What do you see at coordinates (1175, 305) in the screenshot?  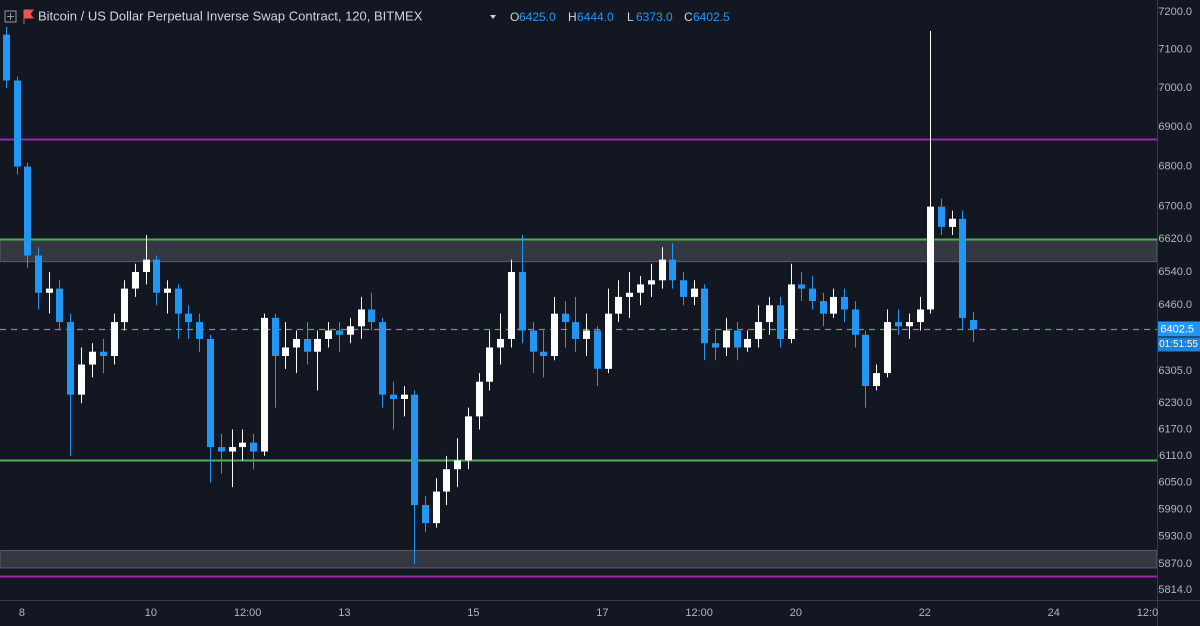 I see `y-tick-label: 6460.0` at bounding box center [1175, 305].